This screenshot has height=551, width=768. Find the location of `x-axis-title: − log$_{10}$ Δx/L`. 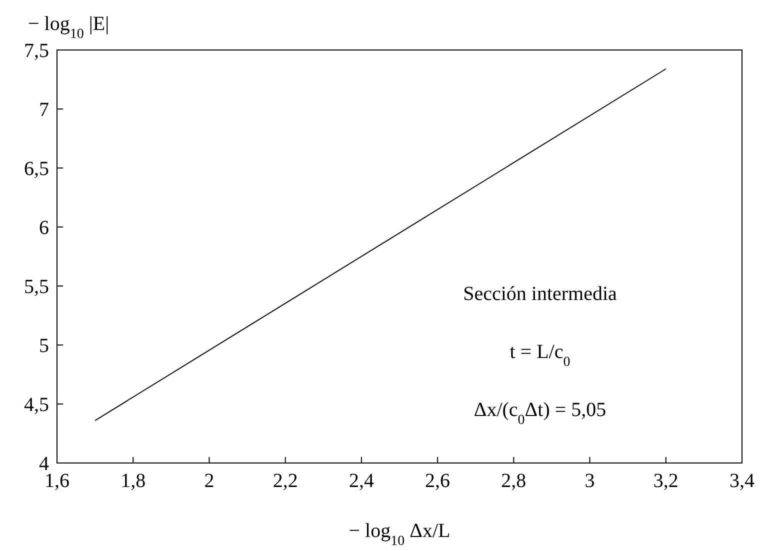

x-axis-title: − log$_{10}$ Δx/L is located at coordinates (399, 534).